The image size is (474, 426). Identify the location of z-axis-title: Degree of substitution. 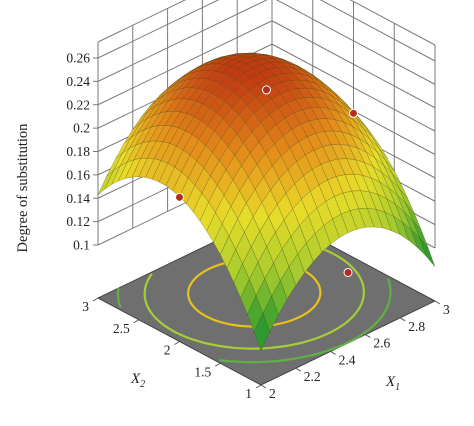
(23, 188).